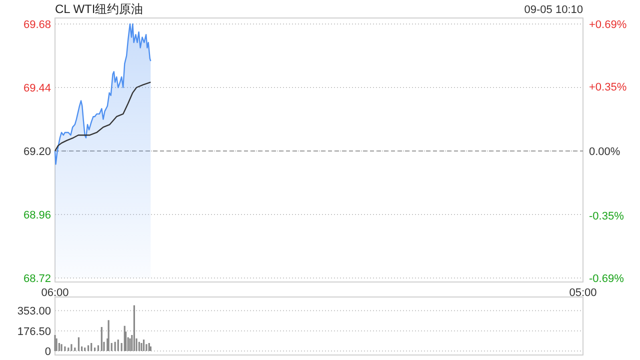 Image resolution: width=640 pixels, height=360 pixels. Describe the element at coordinates (606, 216) in the screenshot. I see `y2-tick-label: -0.35%` at that location.